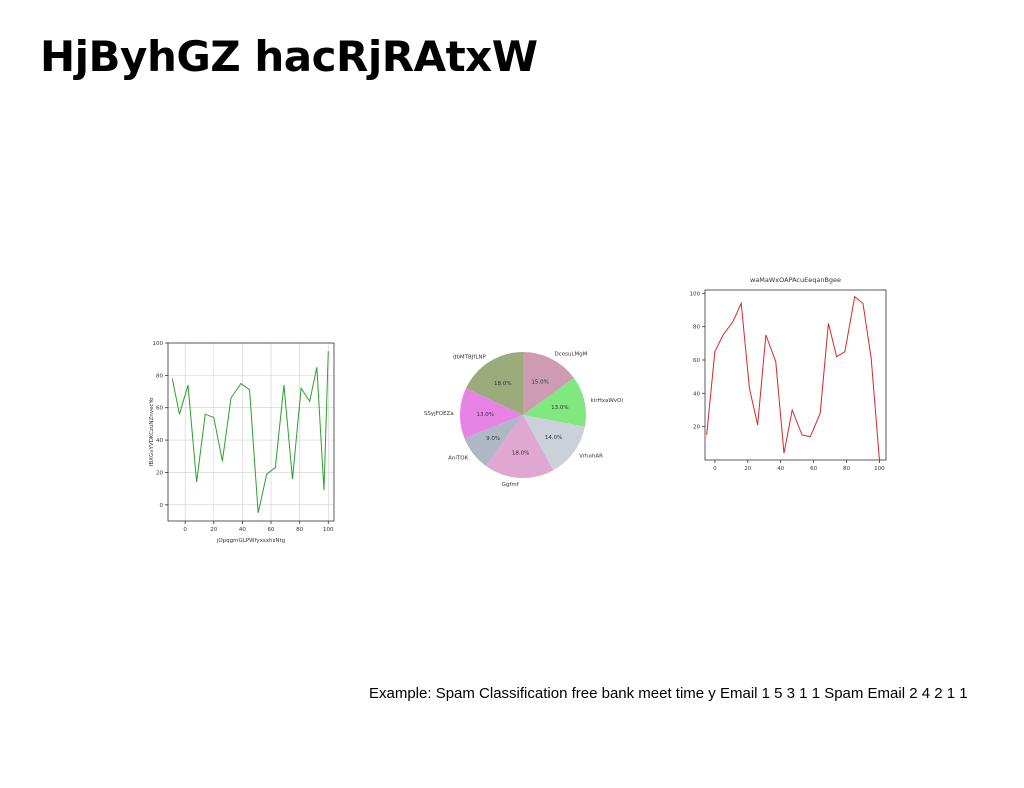 This screenshot has width=1024, height=788. Describe the element at coordinates (553, 438) in the screenshot. I see `pie-percent-label: 14.0%` at that location.